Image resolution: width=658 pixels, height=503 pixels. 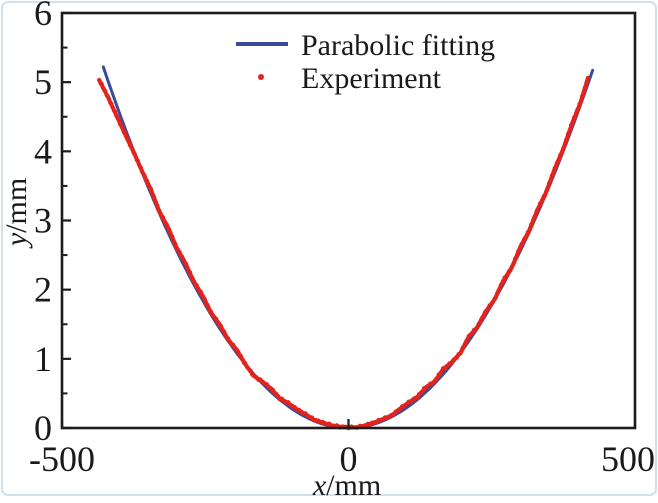 I want to click on y-axis-unit: /mm, so click(x=16, y=205).